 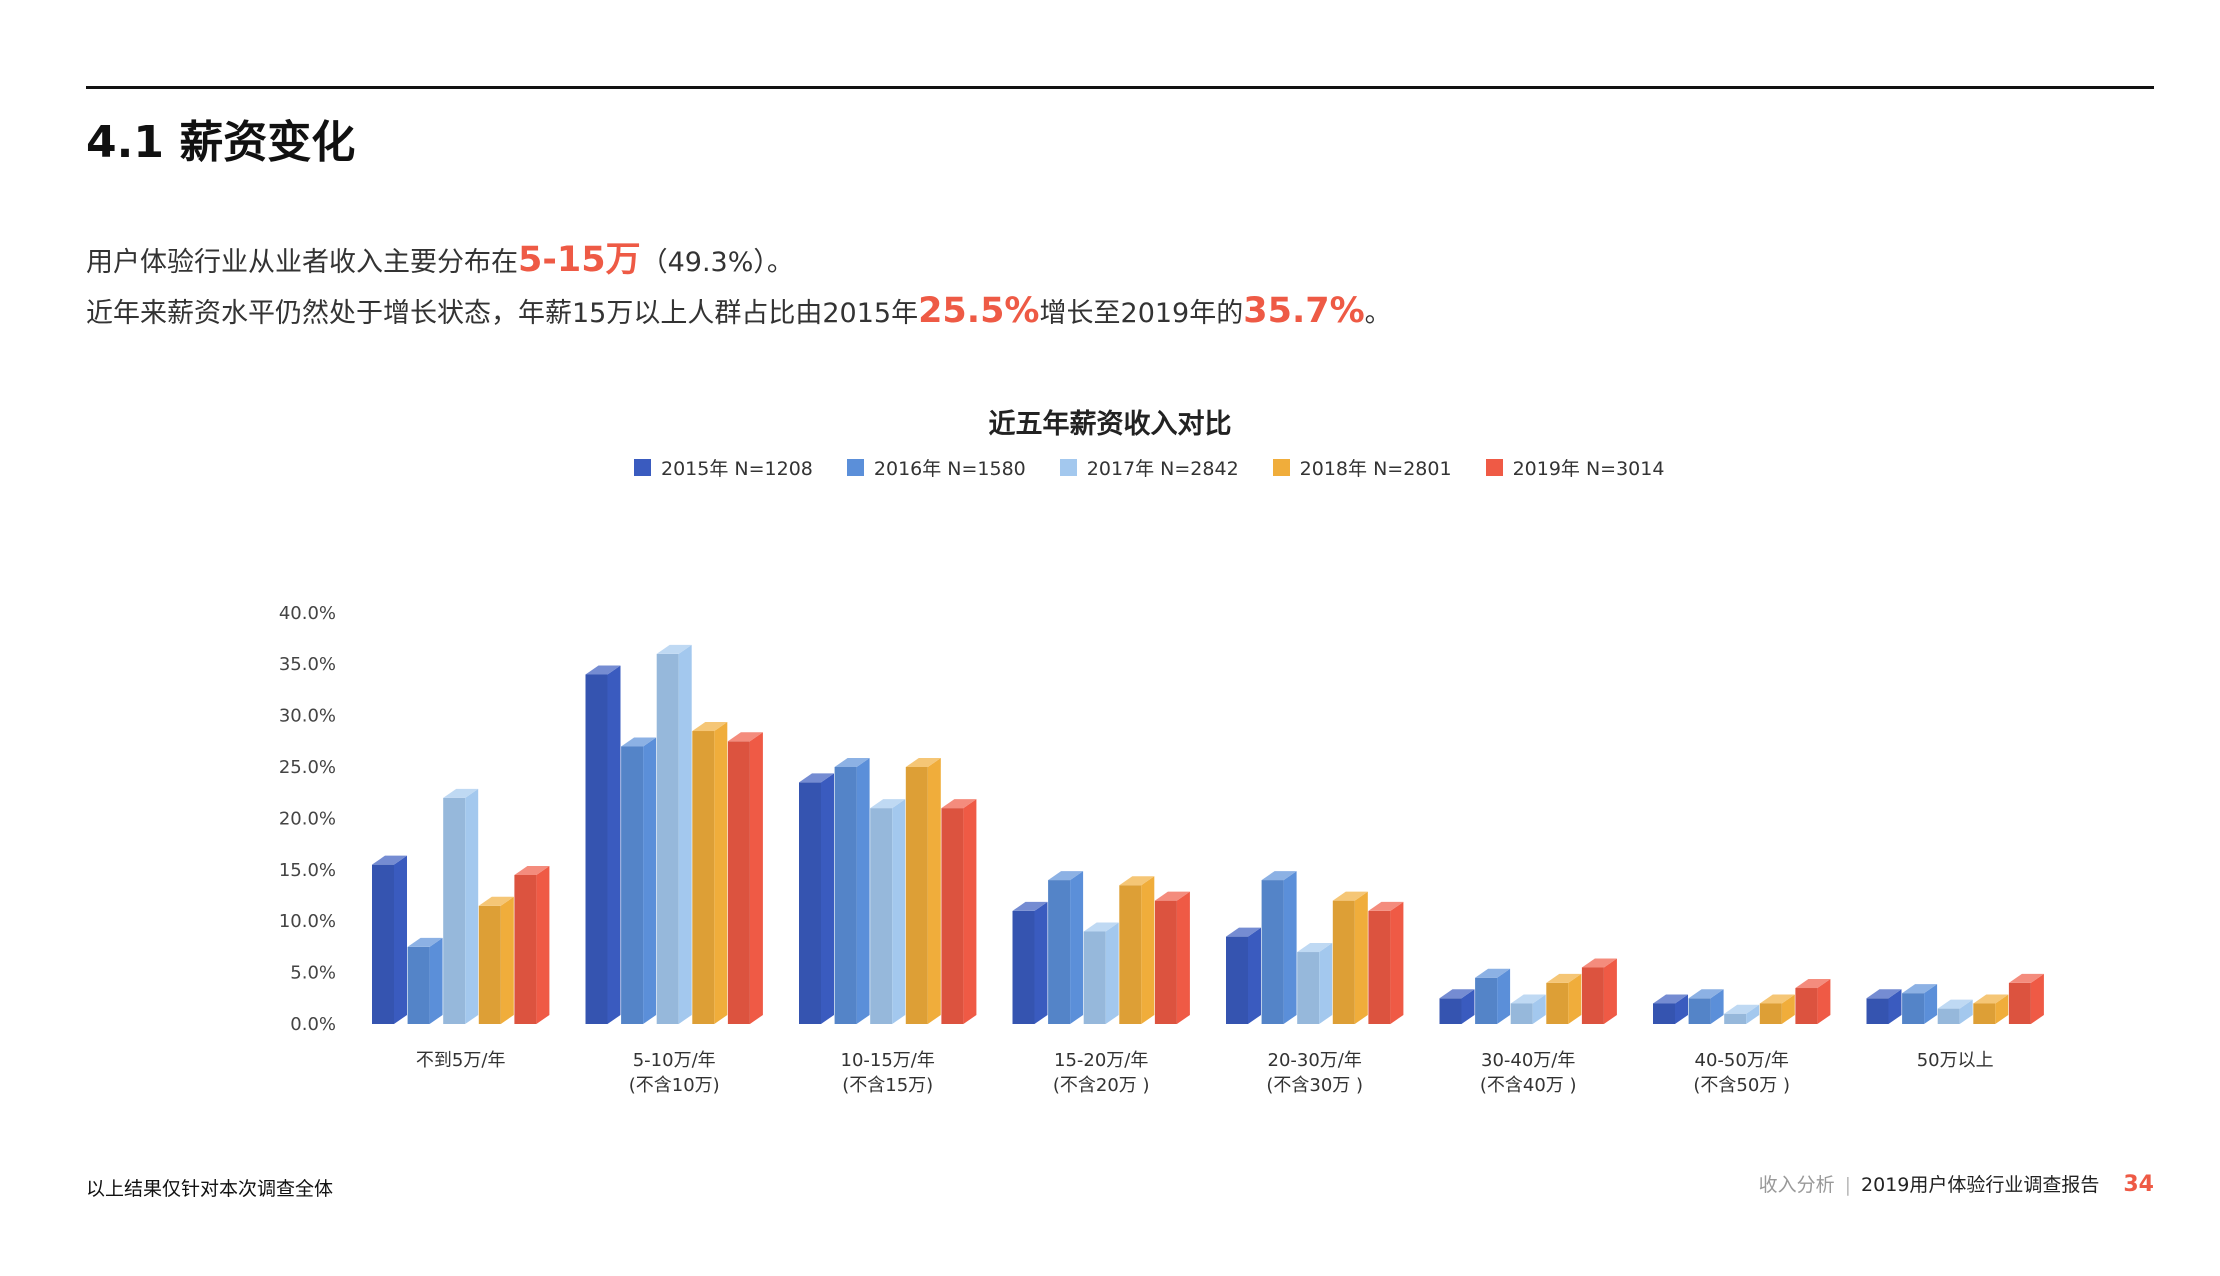 I want to click on legend-item-2017: 2017年 N=2842, so click(x=1149, y=467).